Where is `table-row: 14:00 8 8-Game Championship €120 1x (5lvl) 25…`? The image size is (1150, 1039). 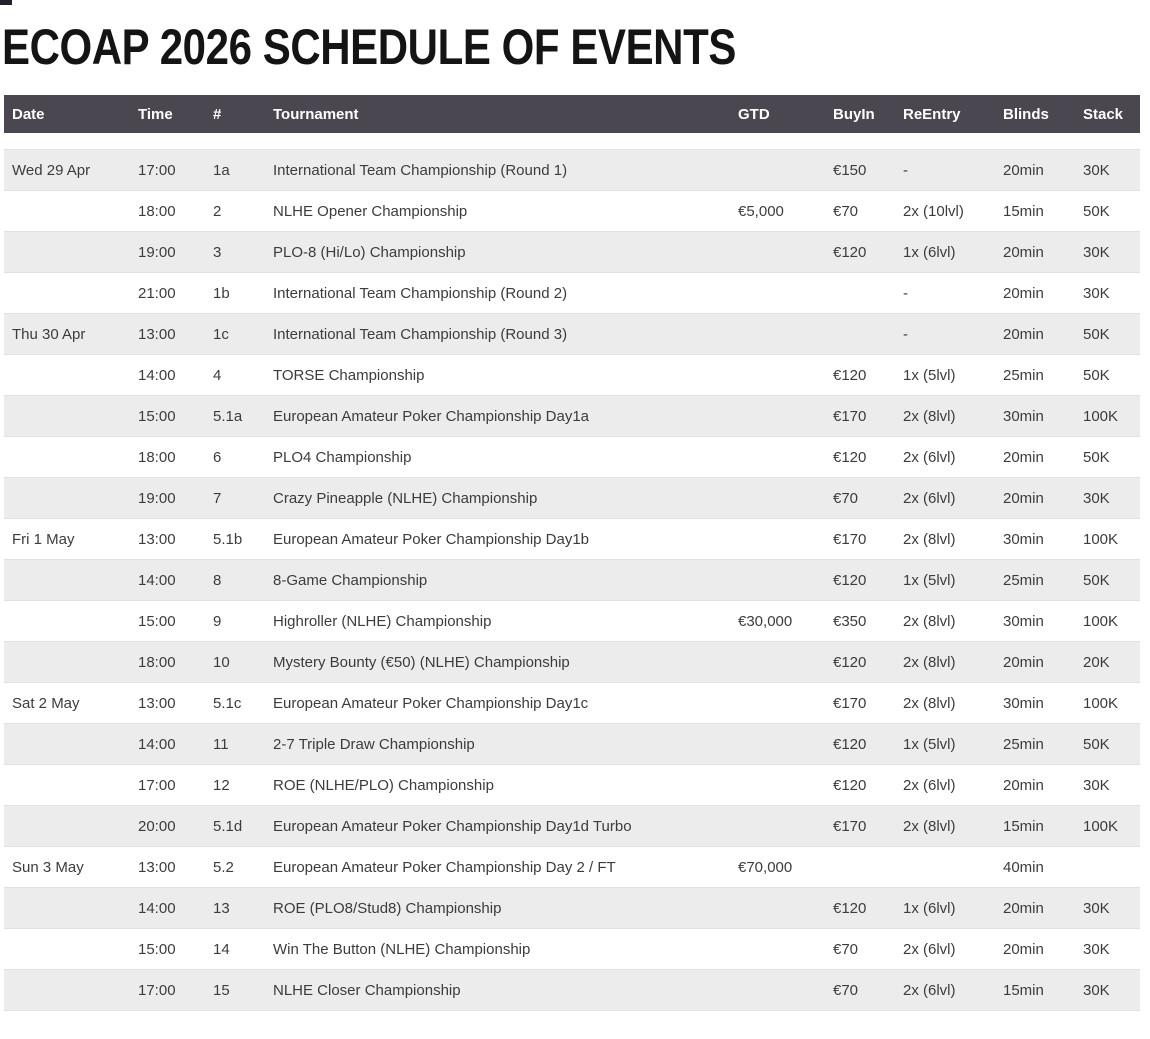
table-row: 14:00 8 8-Game Championship €120 1x (5lvl) 25… is located at coordinates (572, 580).